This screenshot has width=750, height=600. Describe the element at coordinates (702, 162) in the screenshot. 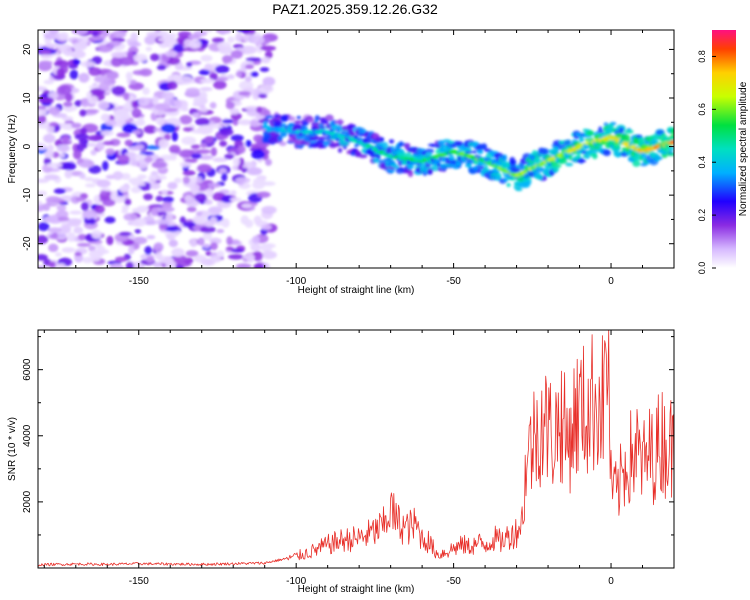

I see `colorbar-tick-label: 0.4` at that location.